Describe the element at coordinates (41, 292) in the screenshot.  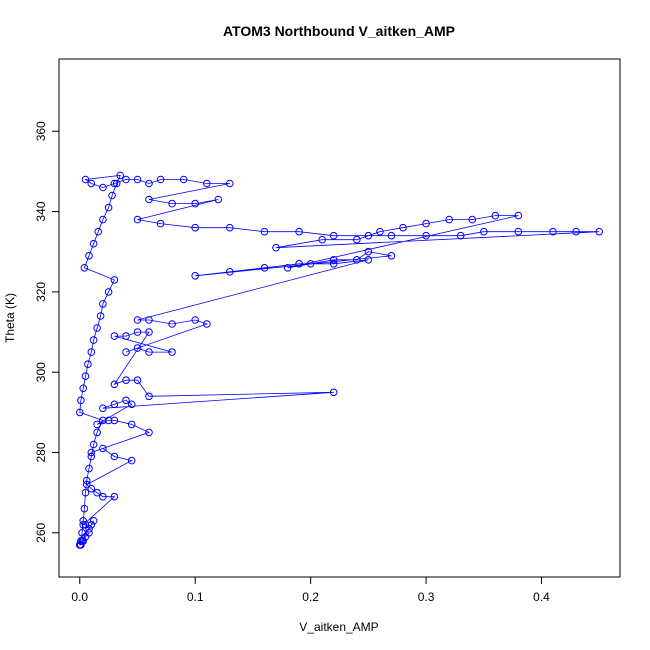
I see `y-tick-label: 320` at that location.